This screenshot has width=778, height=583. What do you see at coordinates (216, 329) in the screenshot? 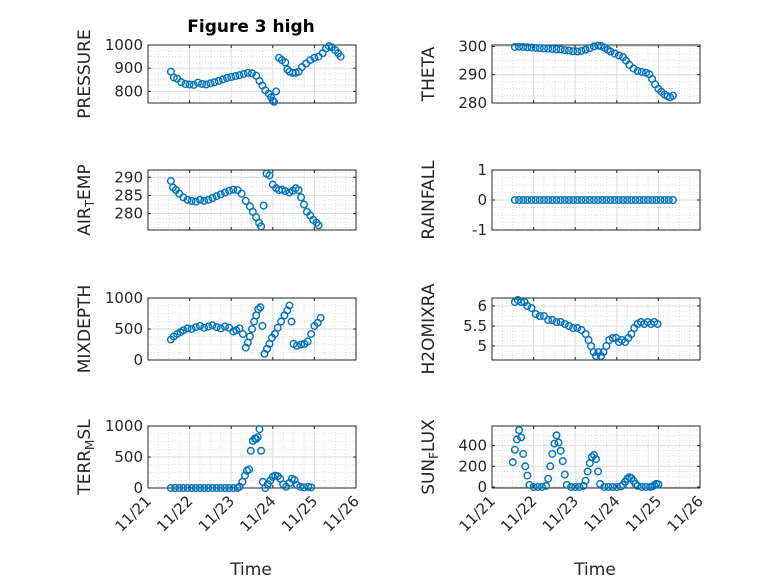
I see `subplot-5: 1000 500 0 MIXDEPTH` at bounding box center [216, 329].